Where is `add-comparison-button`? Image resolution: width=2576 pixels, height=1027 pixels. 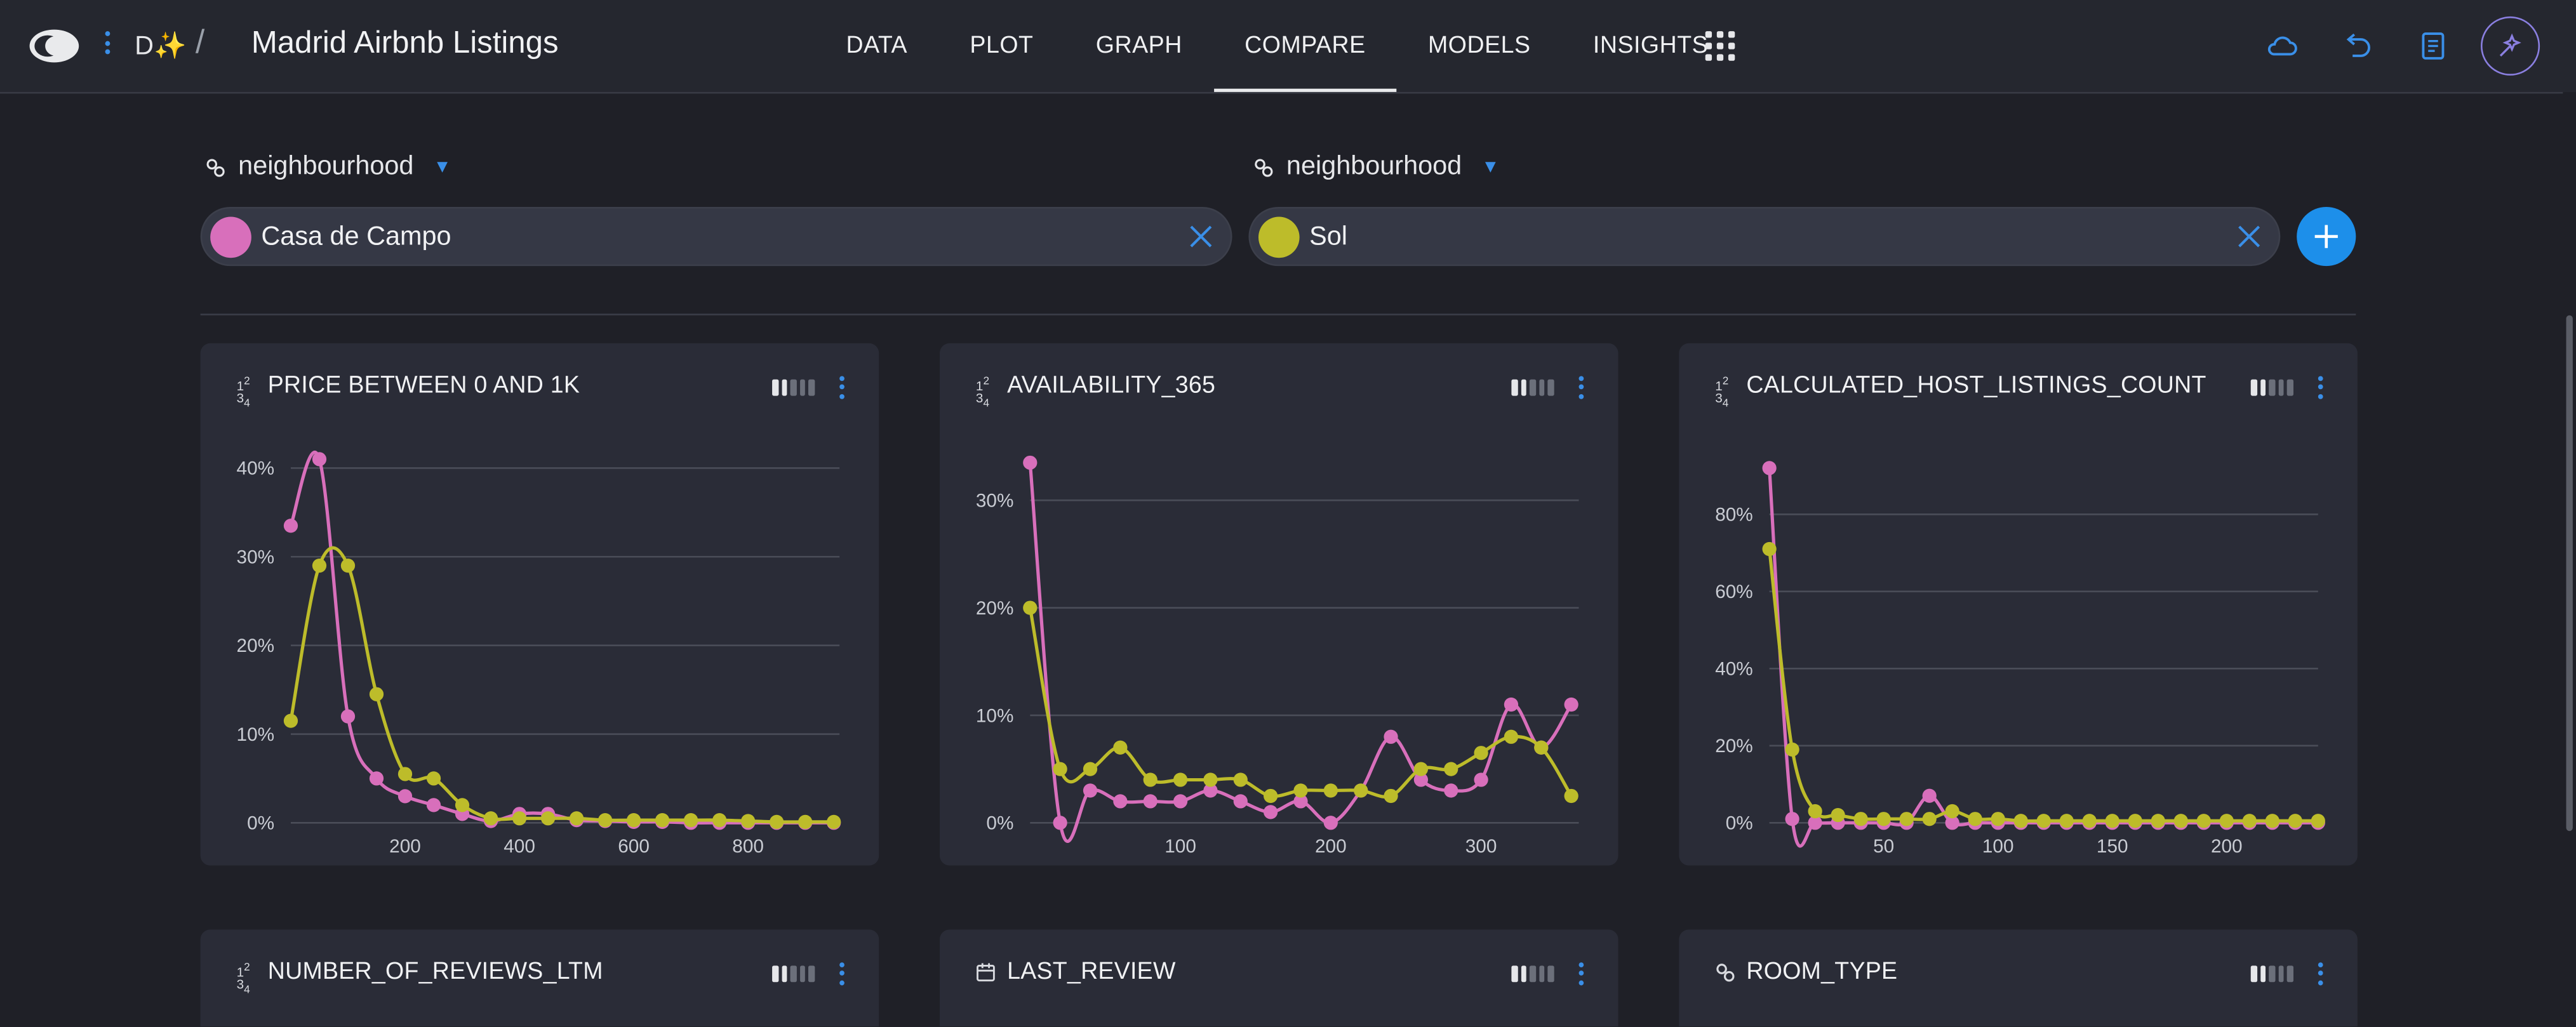
add-comparison-button is located at coordinates (2326, 237).